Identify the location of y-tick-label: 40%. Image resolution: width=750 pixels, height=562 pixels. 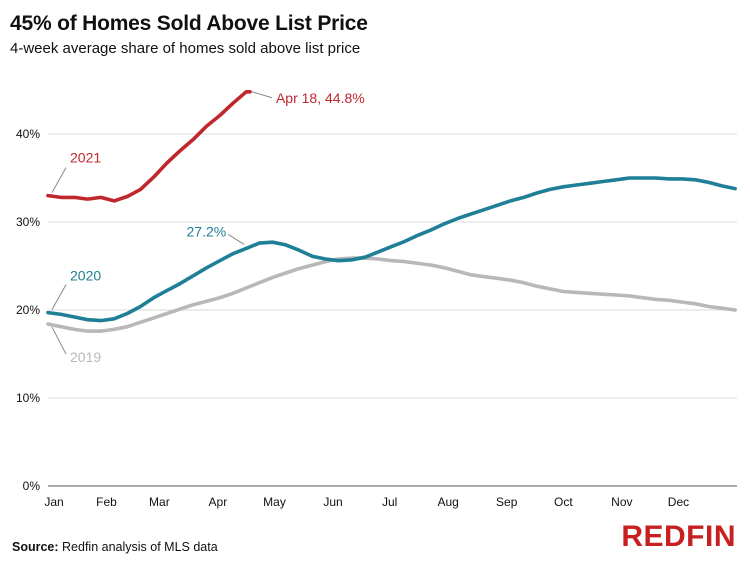
(28, 134).